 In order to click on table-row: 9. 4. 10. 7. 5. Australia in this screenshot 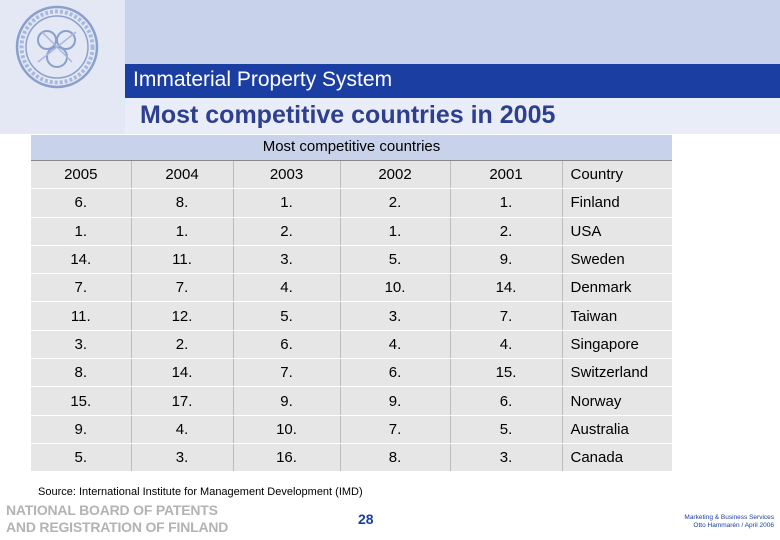, I will do `click(351, 429)`.